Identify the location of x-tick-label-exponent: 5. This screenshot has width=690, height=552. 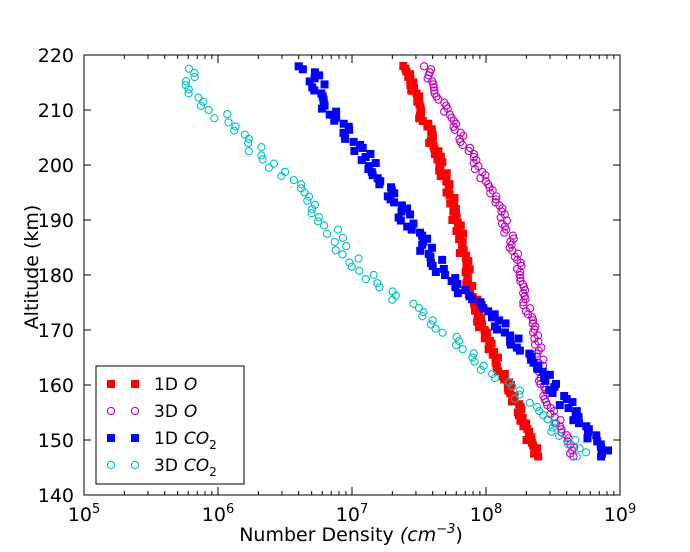
(96, 509).